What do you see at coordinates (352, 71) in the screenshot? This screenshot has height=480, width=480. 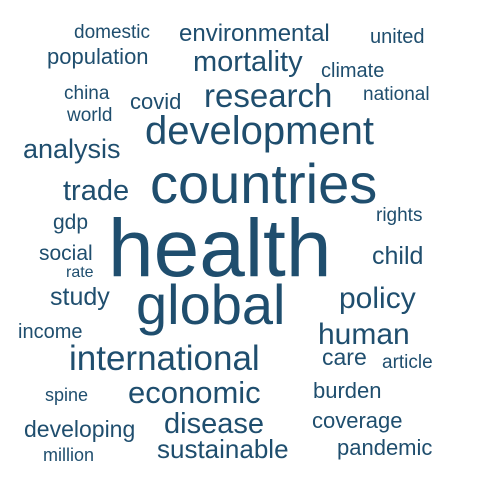 I see `word-climate: climate` at bounding box center [352, 71].